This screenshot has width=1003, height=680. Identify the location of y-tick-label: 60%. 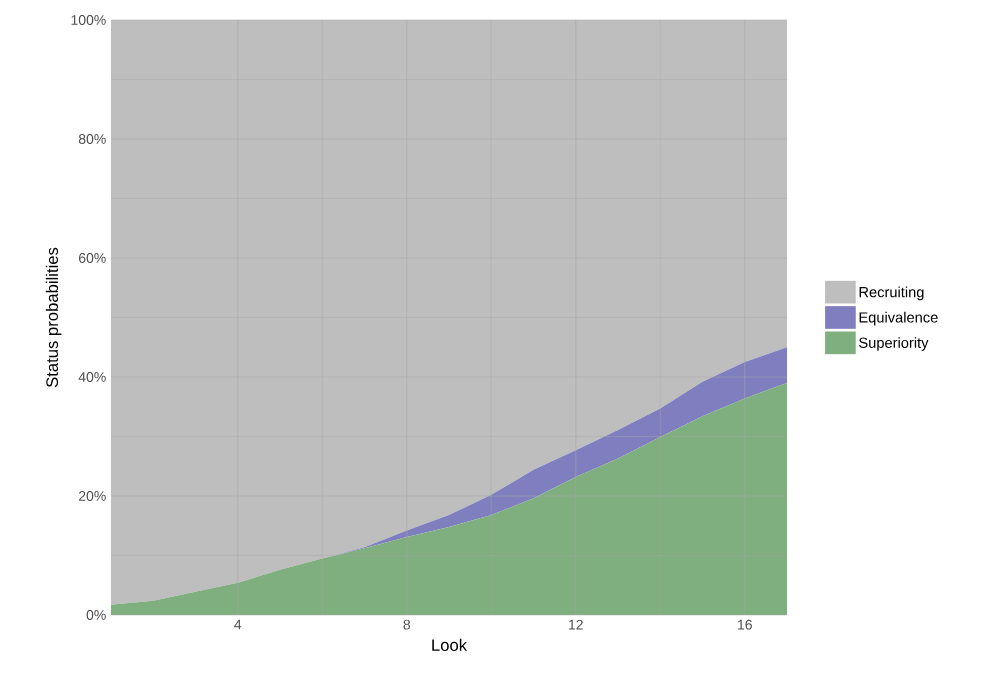
(92, 258).